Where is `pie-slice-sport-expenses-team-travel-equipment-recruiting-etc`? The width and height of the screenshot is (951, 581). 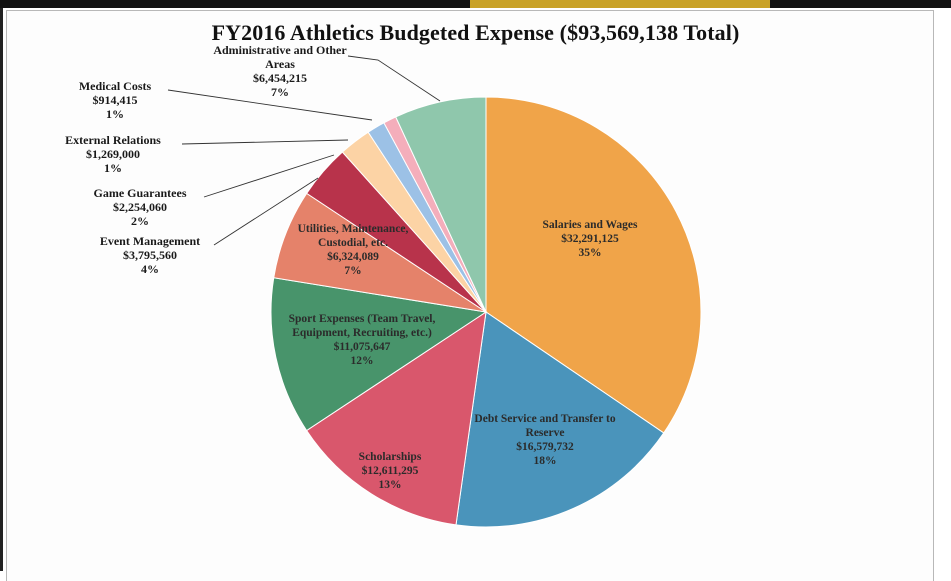 pie-slice-sport-expenses-team-travel-equipment-recruiting-etc is located at coordinates (379, 354).